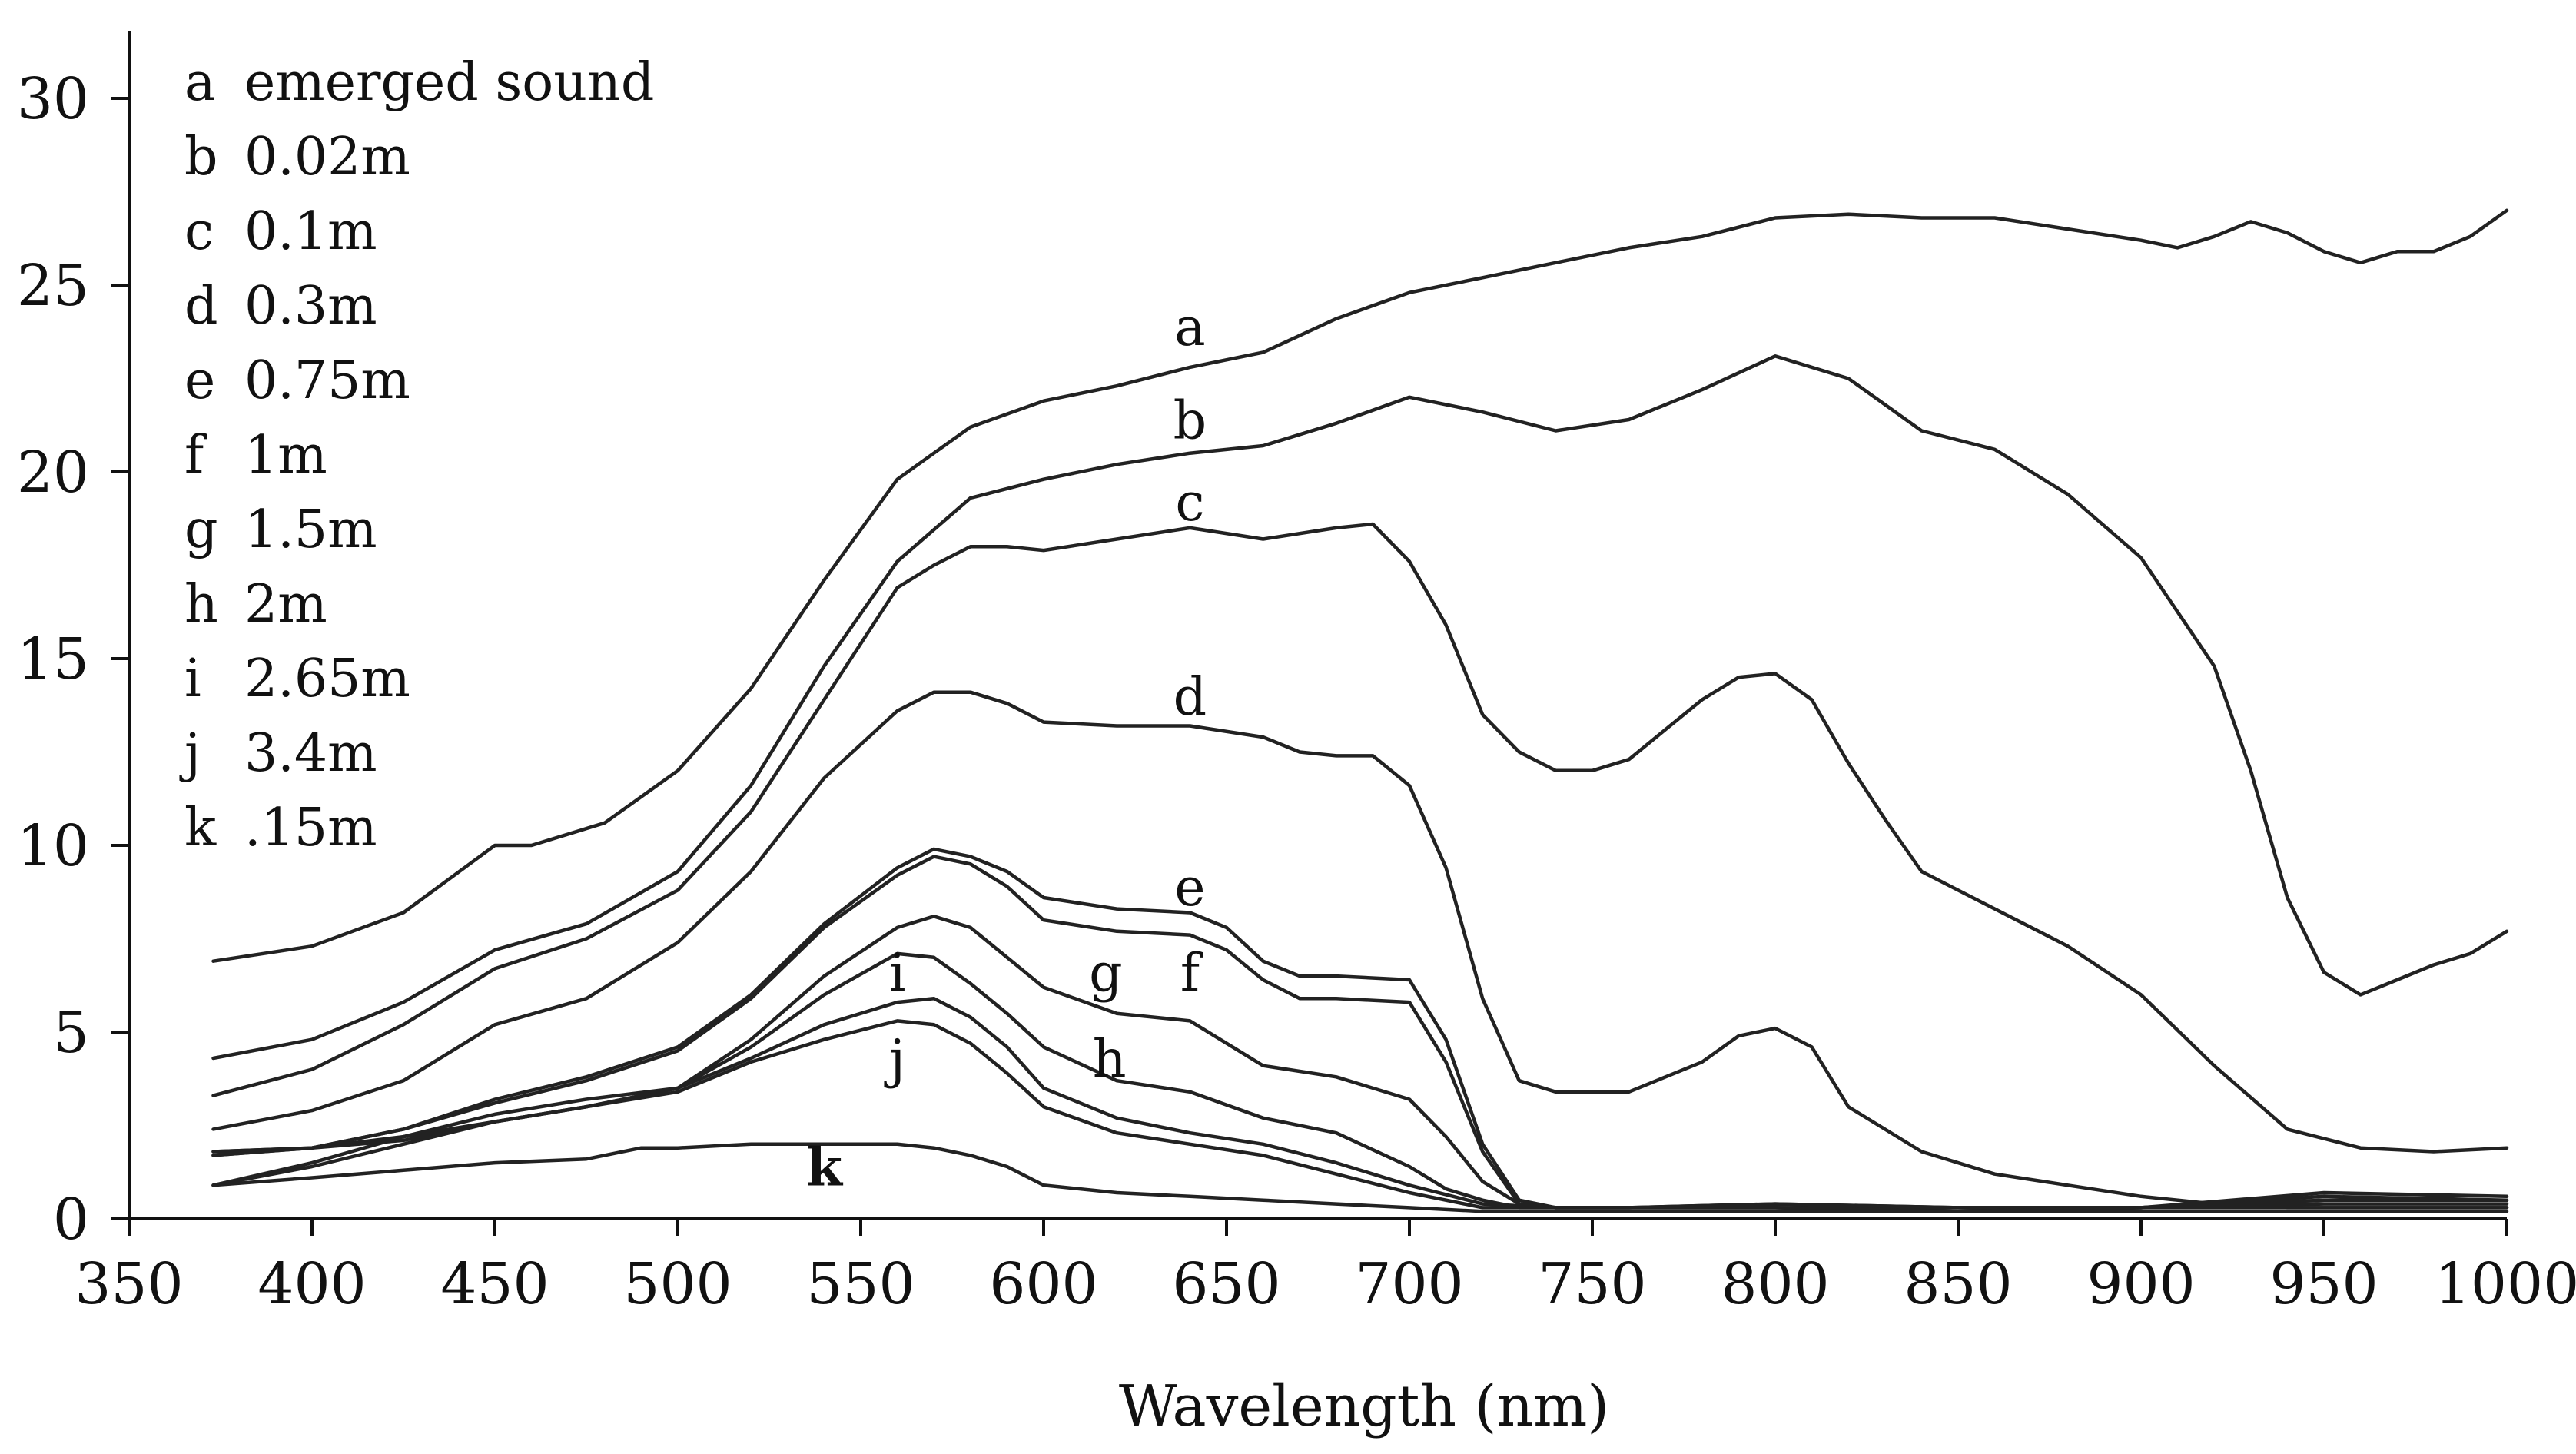  Describe the element at coordinates (1775, 1284) in the screenshot. I see `x-tick-label: 800` at that location.